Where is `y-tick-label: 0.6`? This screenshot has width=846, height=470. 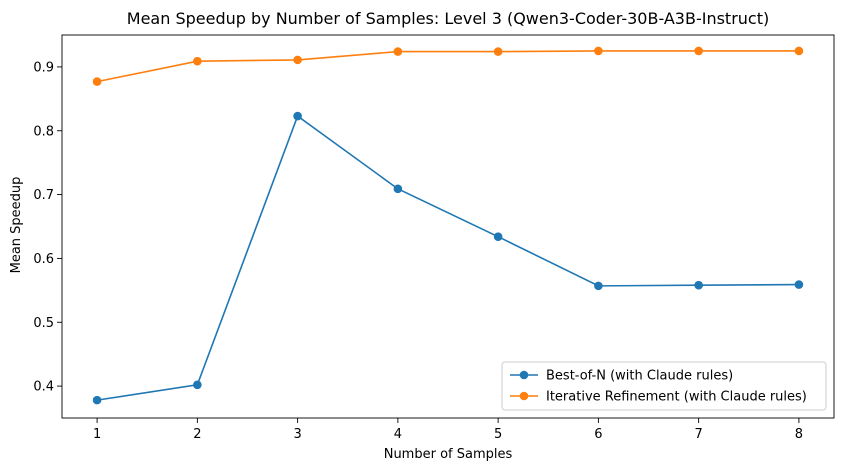
y-tick-label: 0.6 is located at coordinates (43, 259).